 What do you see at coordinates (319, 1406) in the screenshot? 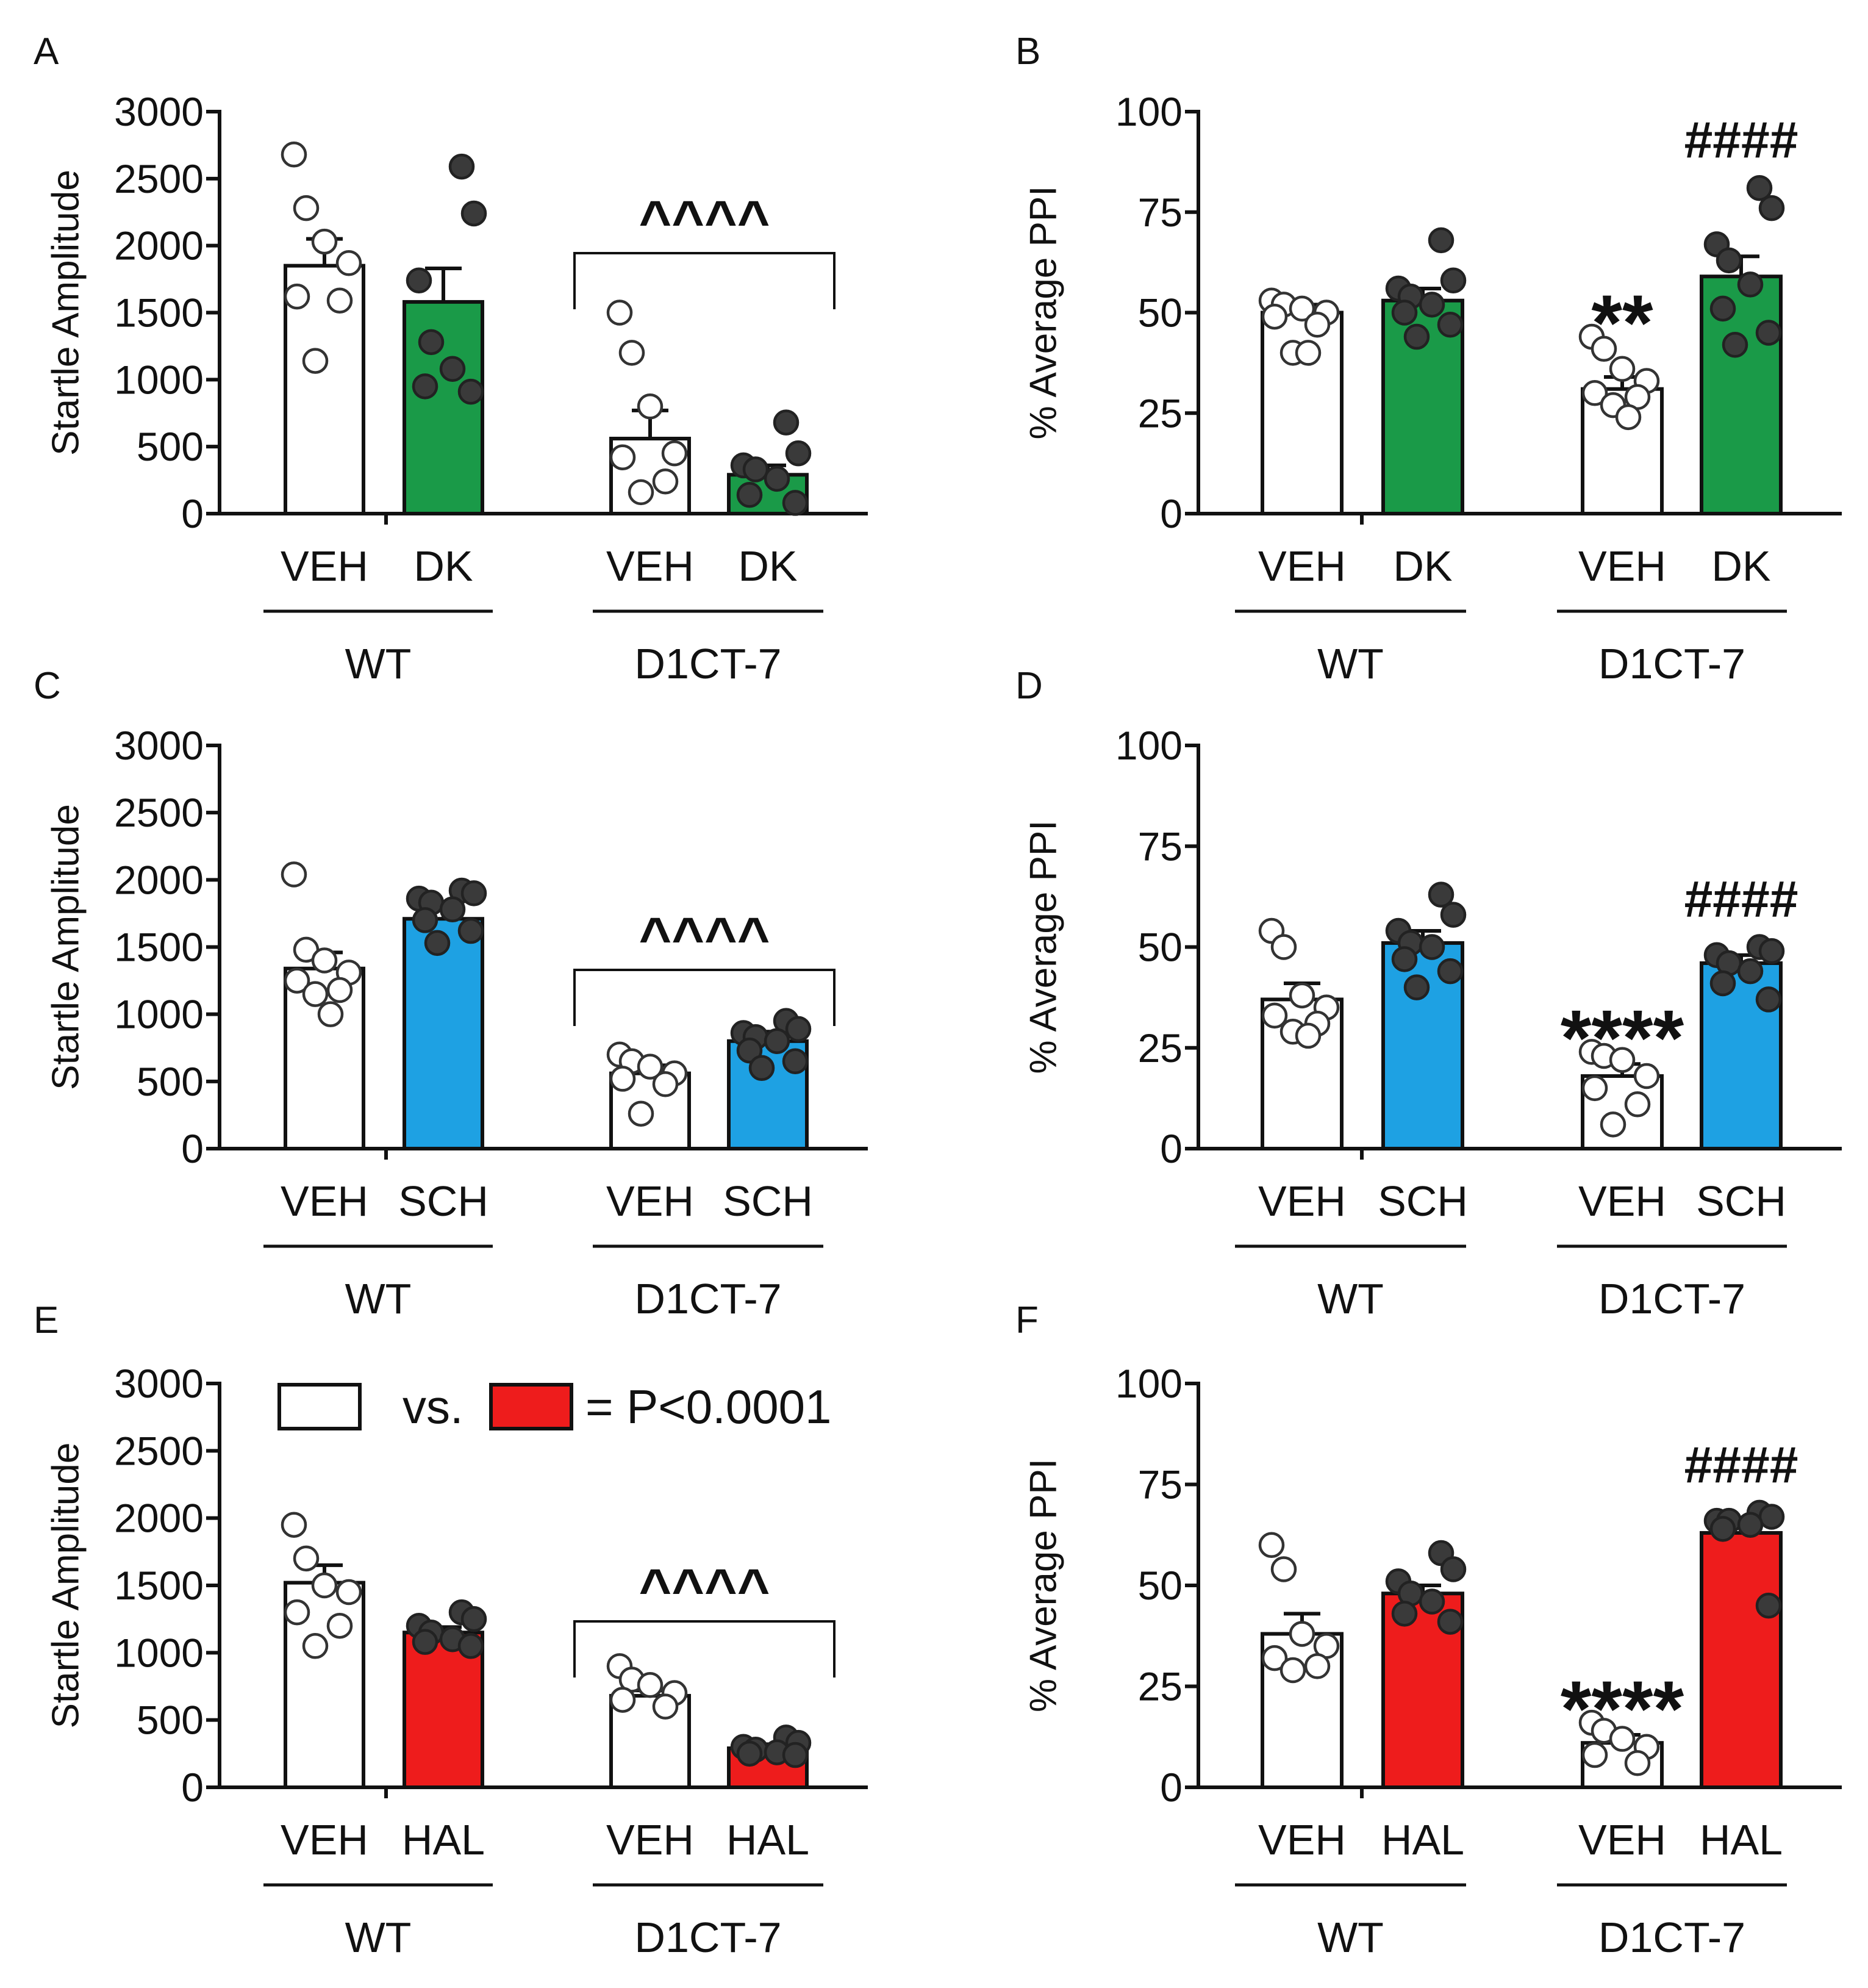
I see `legend-swatch-veh` at bounding box center [319, 1406].